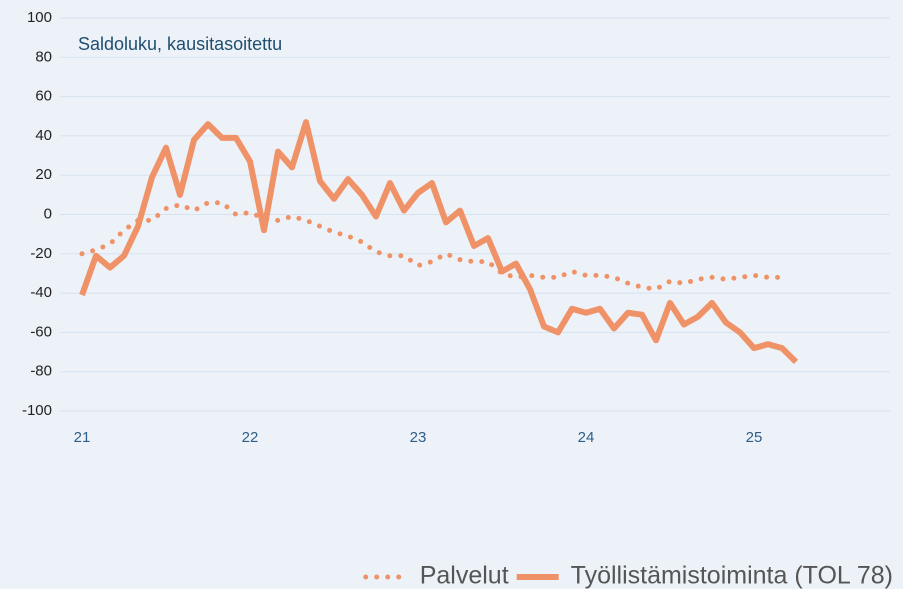 Image resolution: width=903 pixels, height=589 pixels. Describe the element at coordinates (41, 253) in the screenshot. I see `y-tick-label: -20` at that location.